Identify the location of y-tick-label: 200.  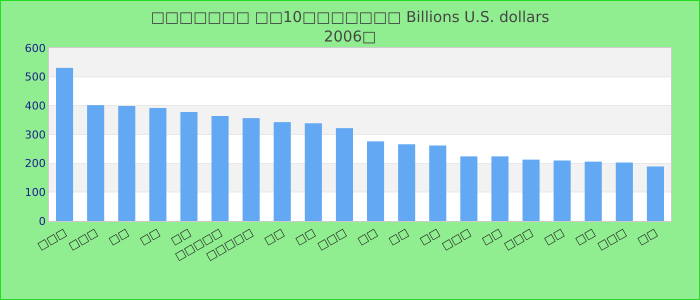
(35, 163).